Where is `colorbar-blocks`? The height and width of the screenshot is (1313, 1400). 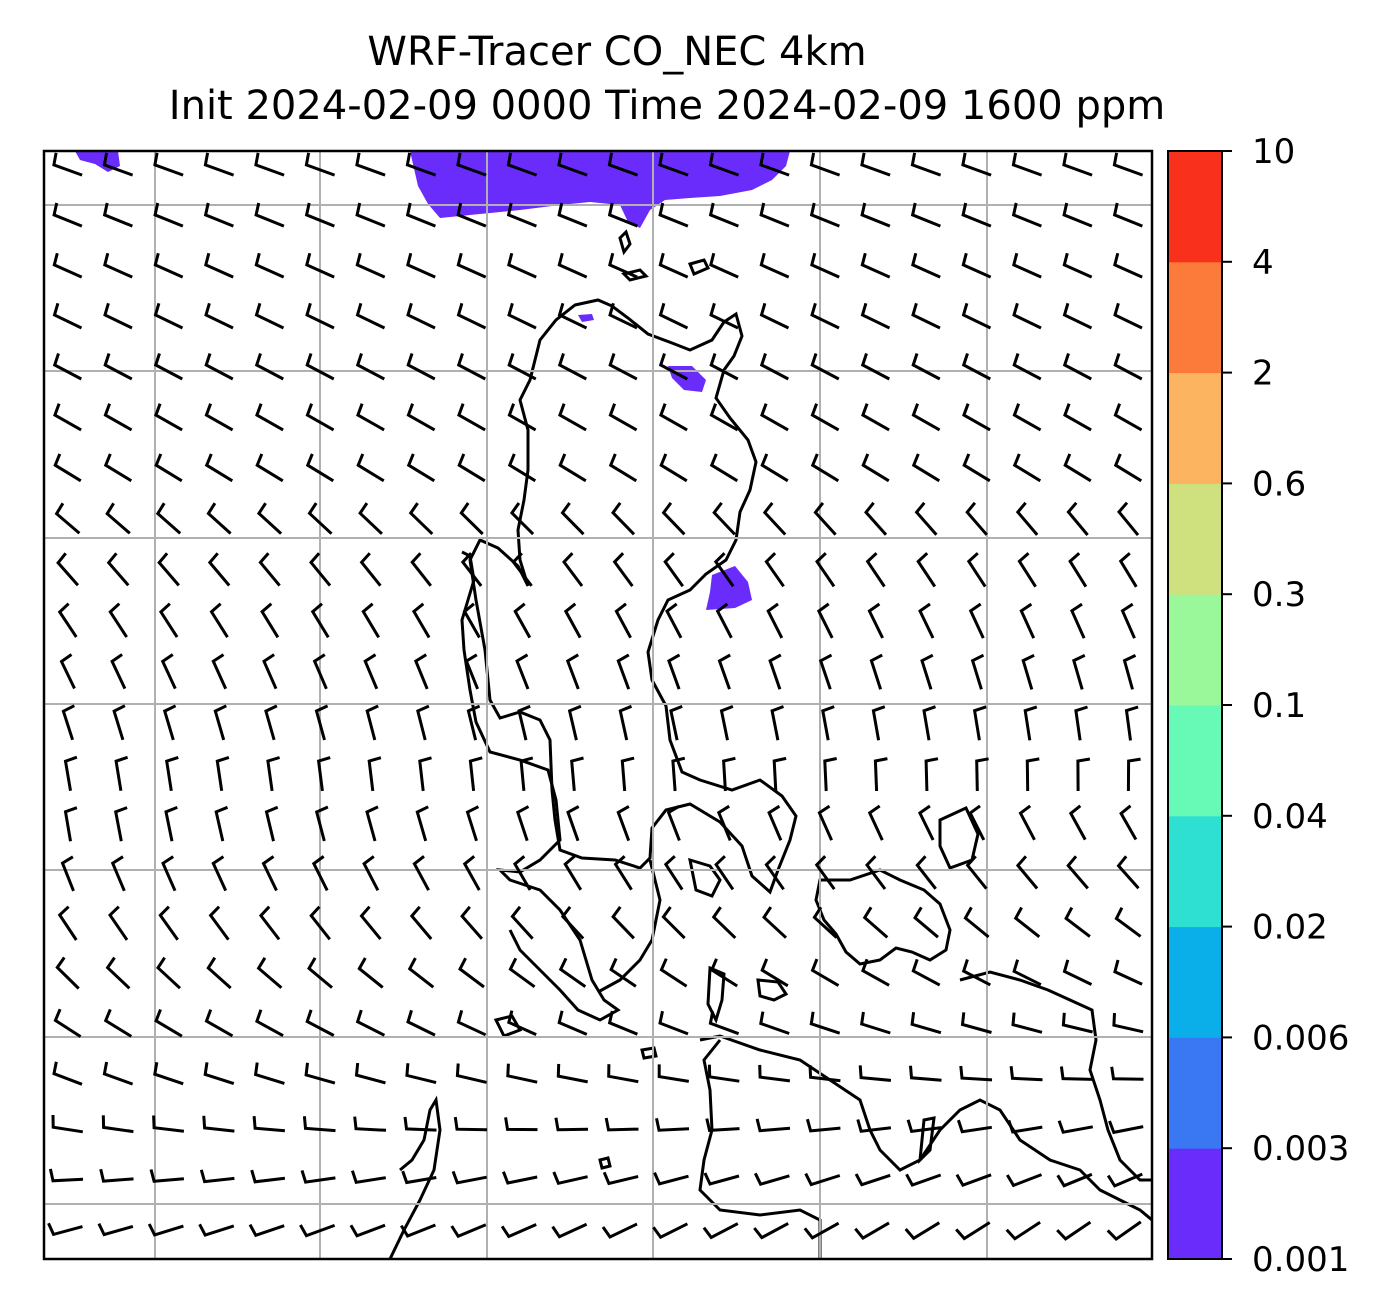
colorbar-blocks is located at coordinates (1195, 705).